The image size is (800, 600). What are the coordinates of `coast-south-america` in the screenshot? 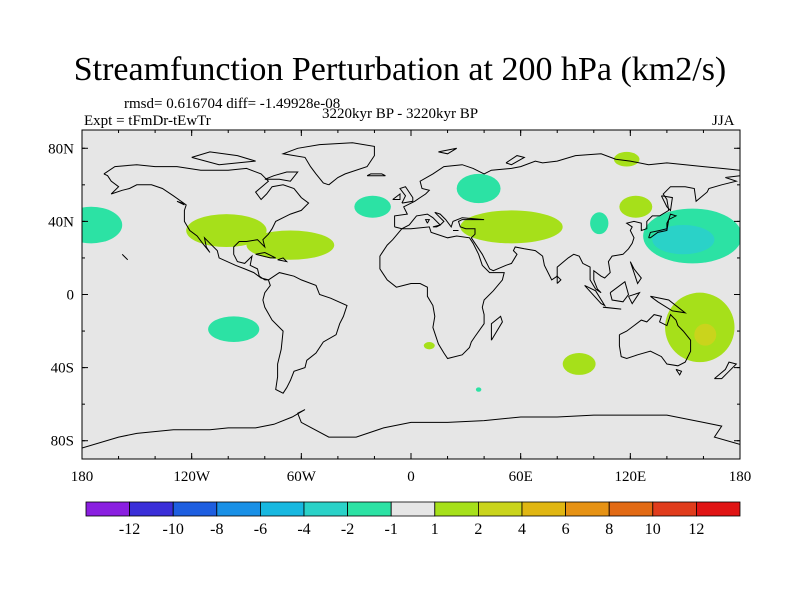 It's located at (305, 333).